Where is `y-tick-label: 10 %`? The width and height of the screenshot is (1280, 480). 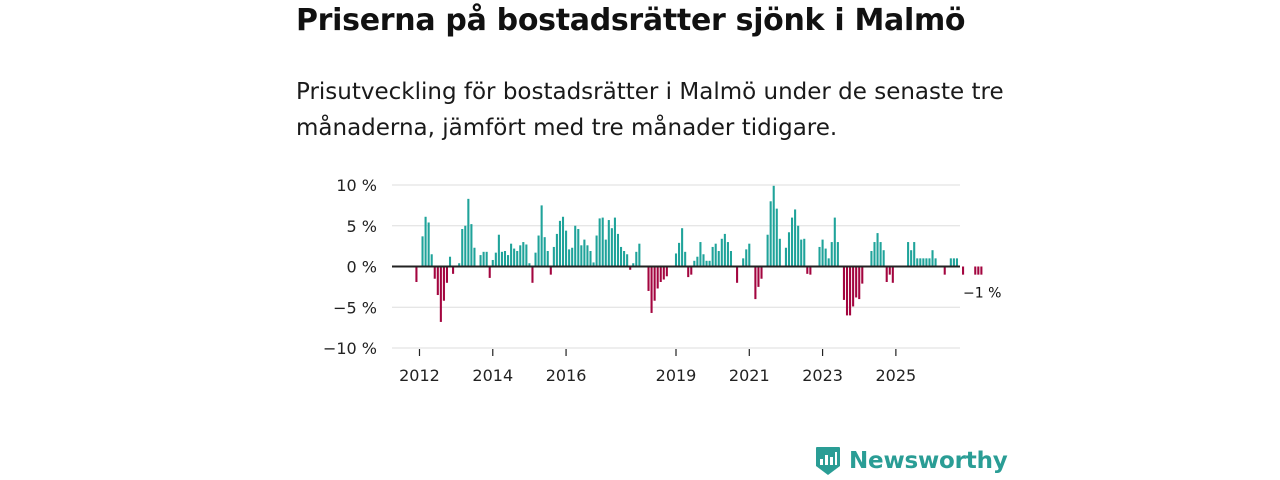
y-tick-label: 10 % is located at coordinates (356, 185).